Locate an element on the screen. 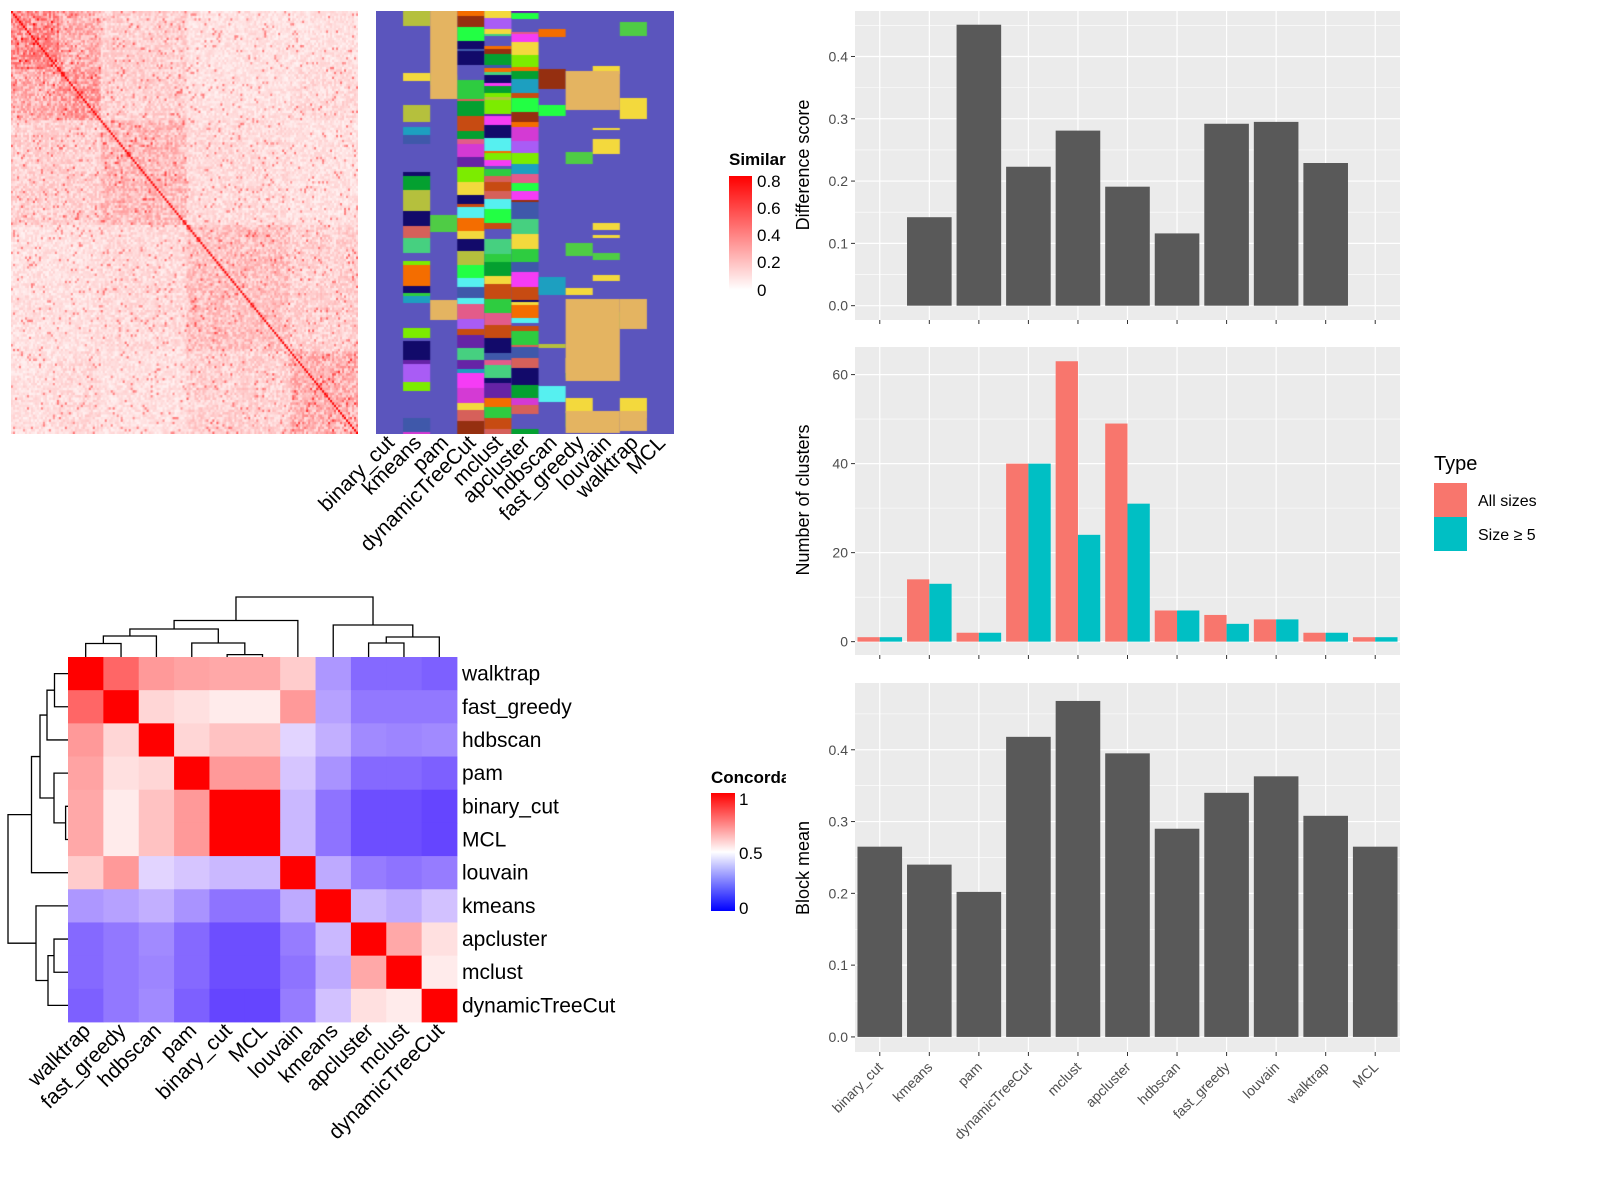 The image size is (1600, 1200). concordance-row-label: dynamicTreeCut is located at coordinates (538, 1005).